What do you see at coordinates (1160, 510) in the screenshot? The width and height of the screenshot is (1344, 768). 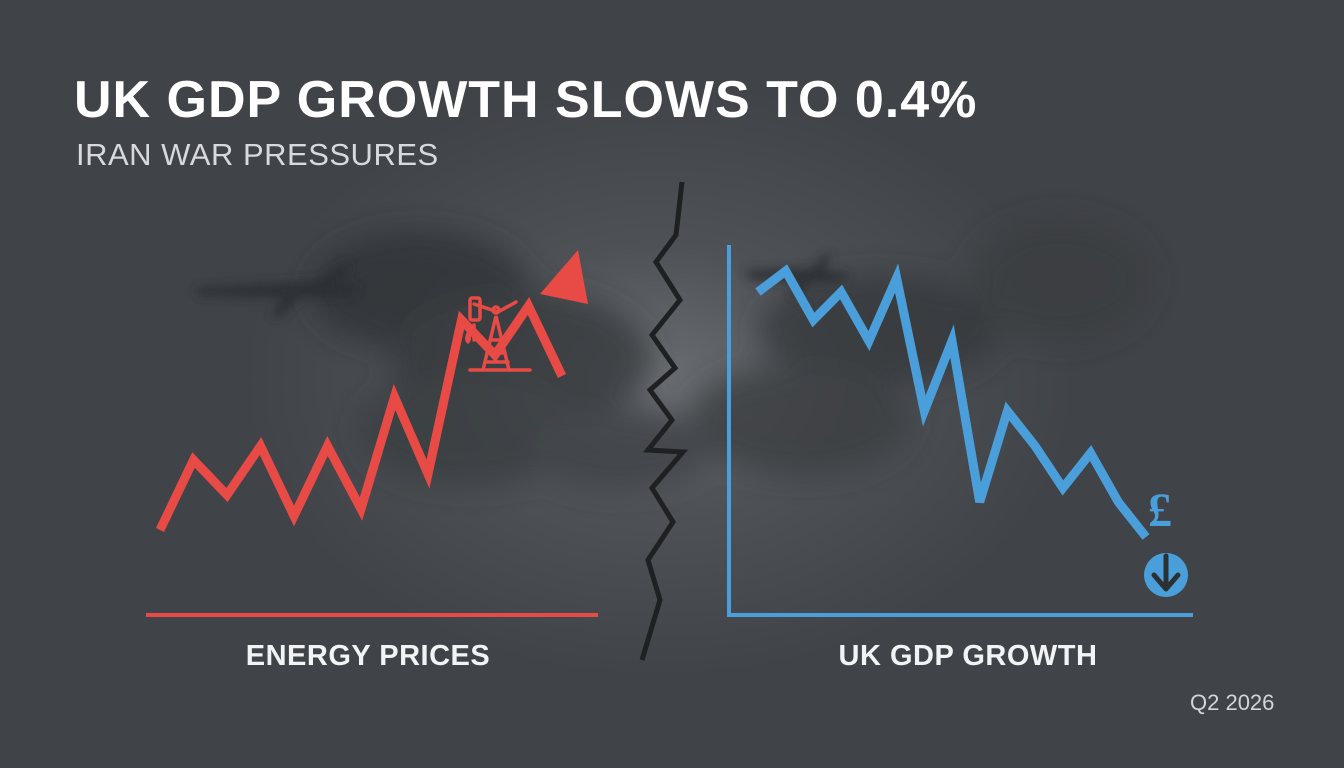 I see `pound-sign-icon: £` at bounding box center [1160, 510].